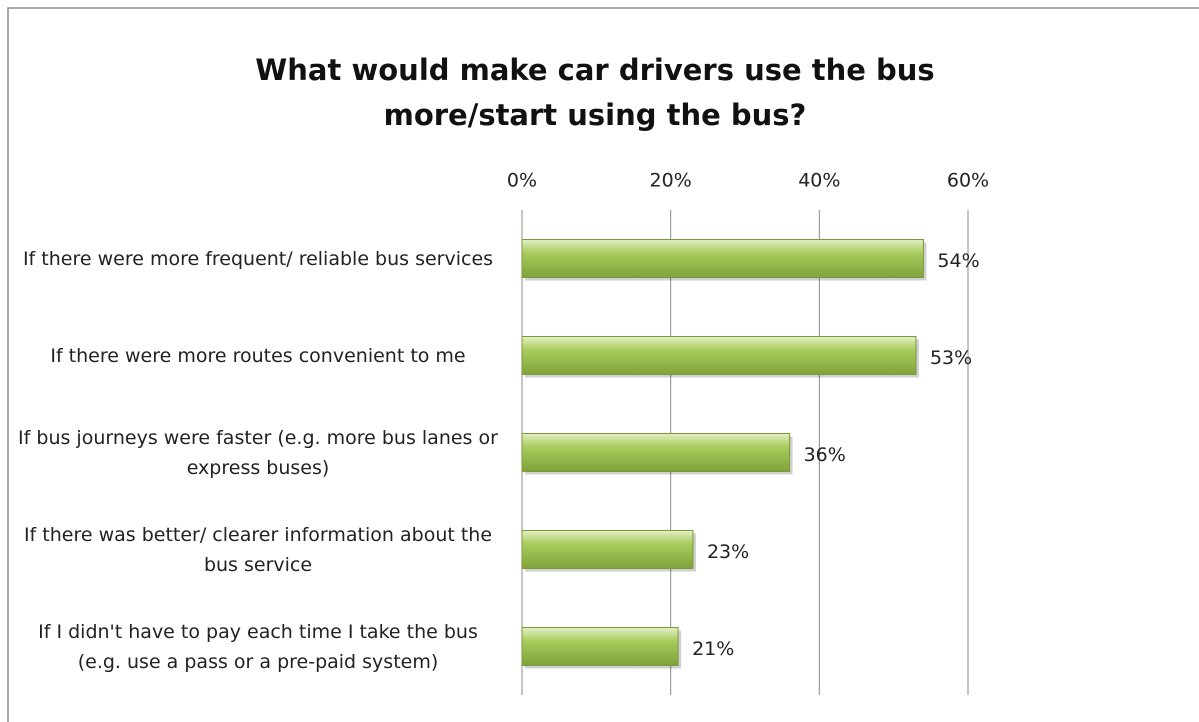 The image size is (1199, 722). What do you see at coordinates (713, 649) in the screenshot?
I see `data-label: 21%` at bounding box center [713, 649].